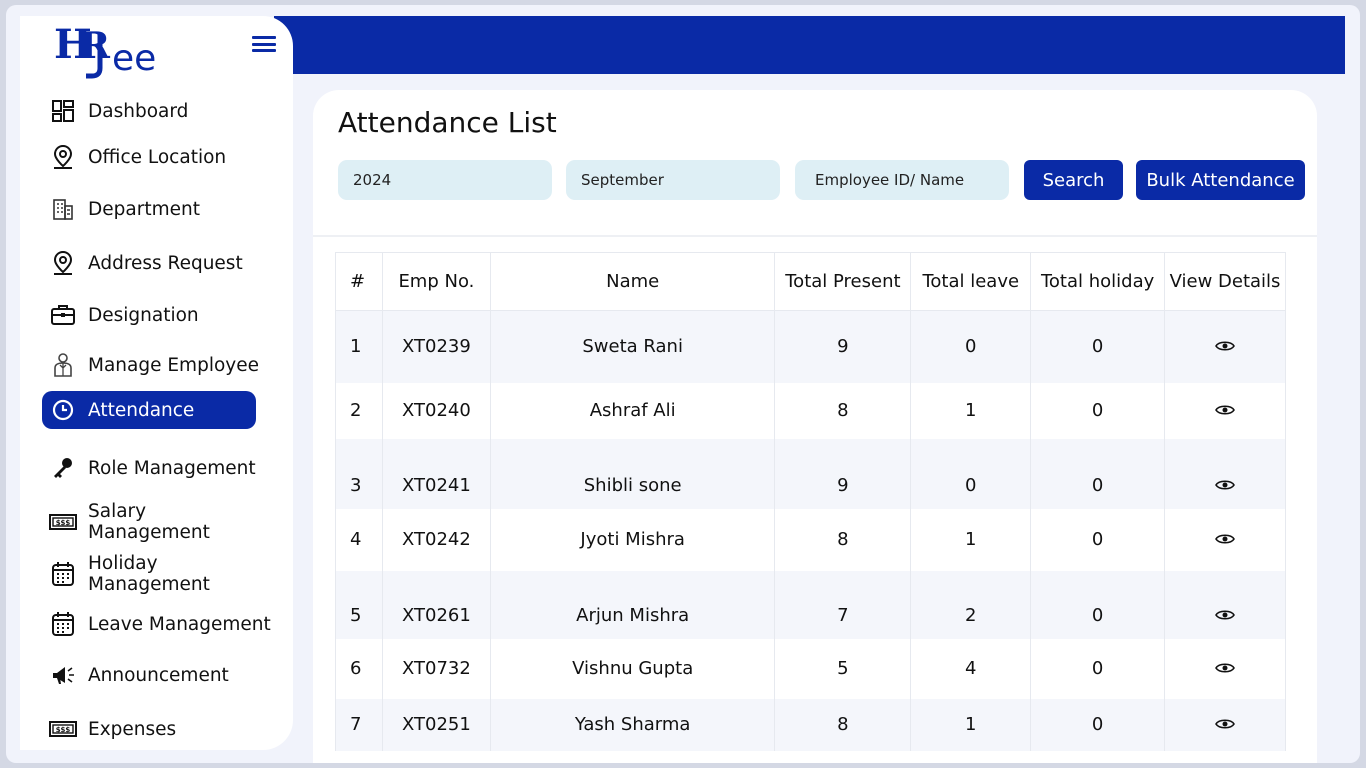  I want to click on sidebar-item-holiday-management: Holiday Management, so click(157, 574).